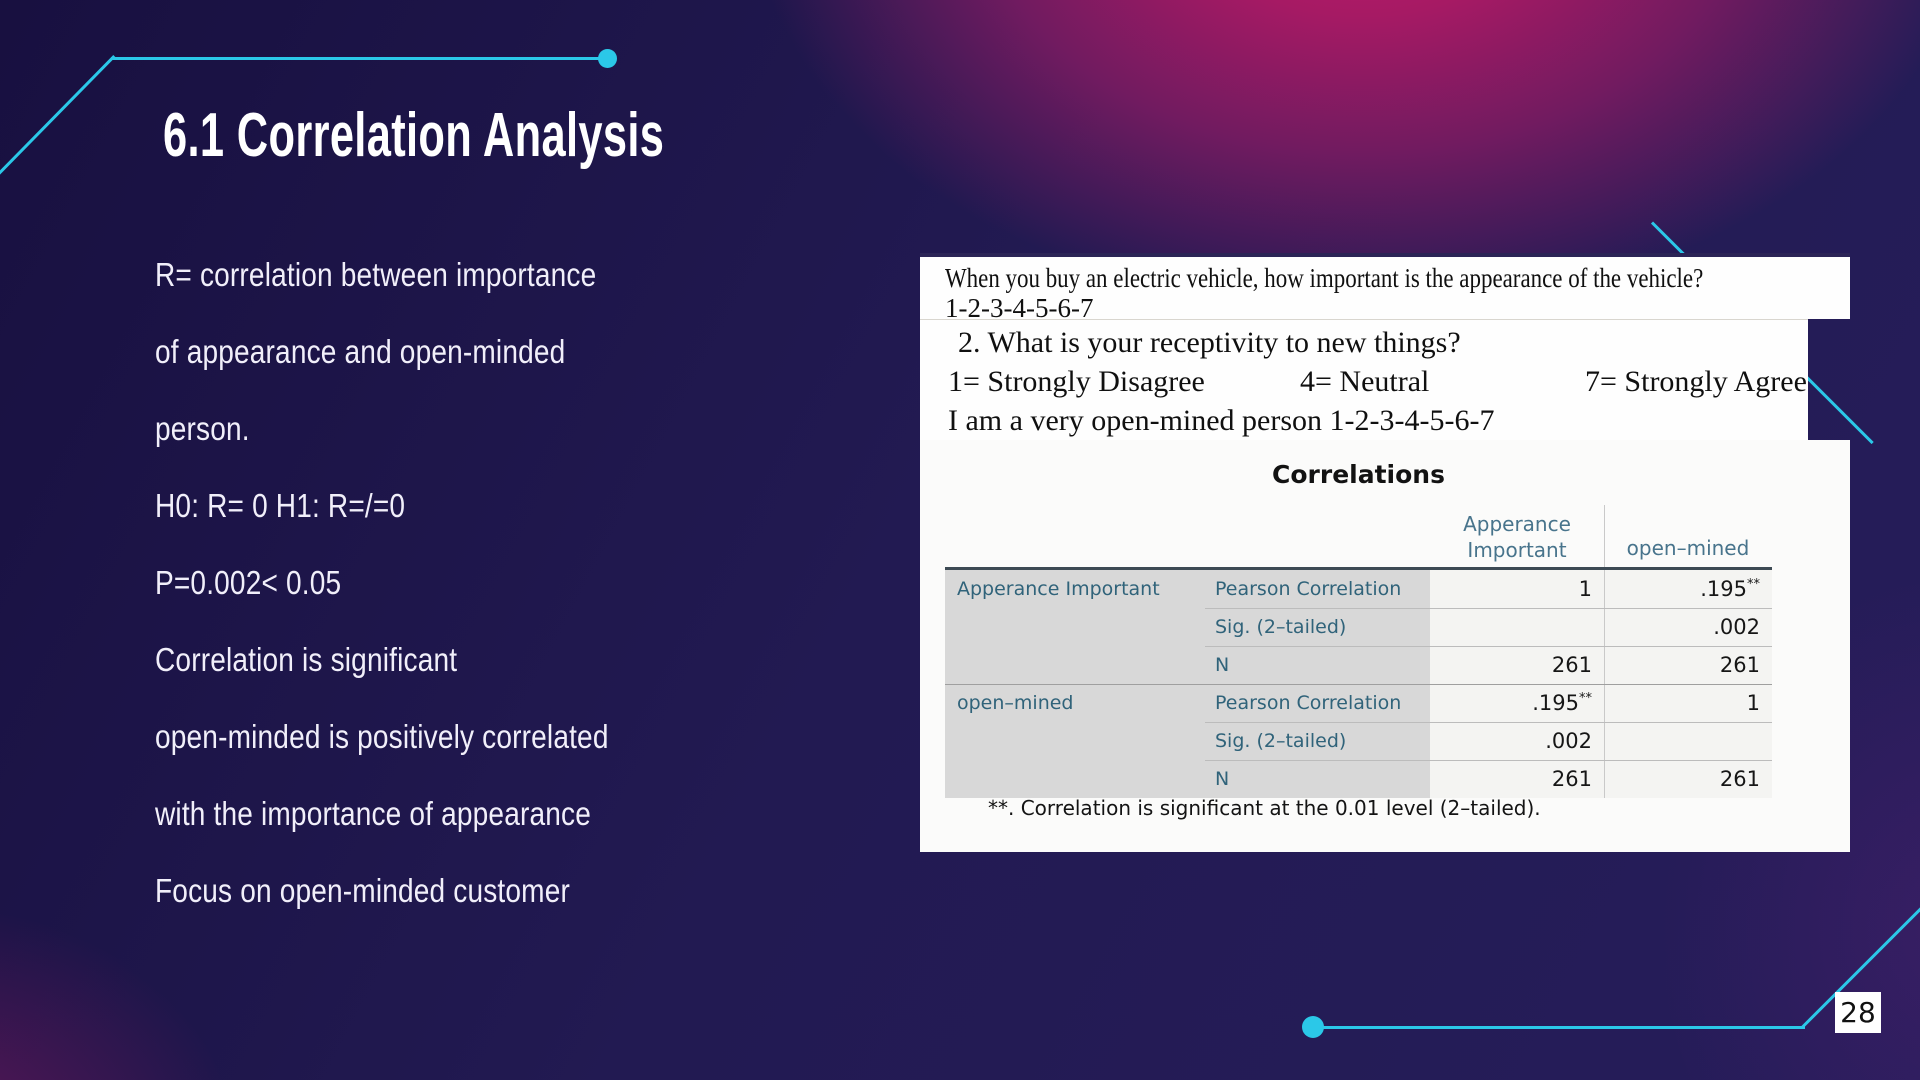  What do you see at coordinates (1559, 1027) in the screenshot?
I see `bottom-horizontal-line` at bounding box center [1559, 1027].